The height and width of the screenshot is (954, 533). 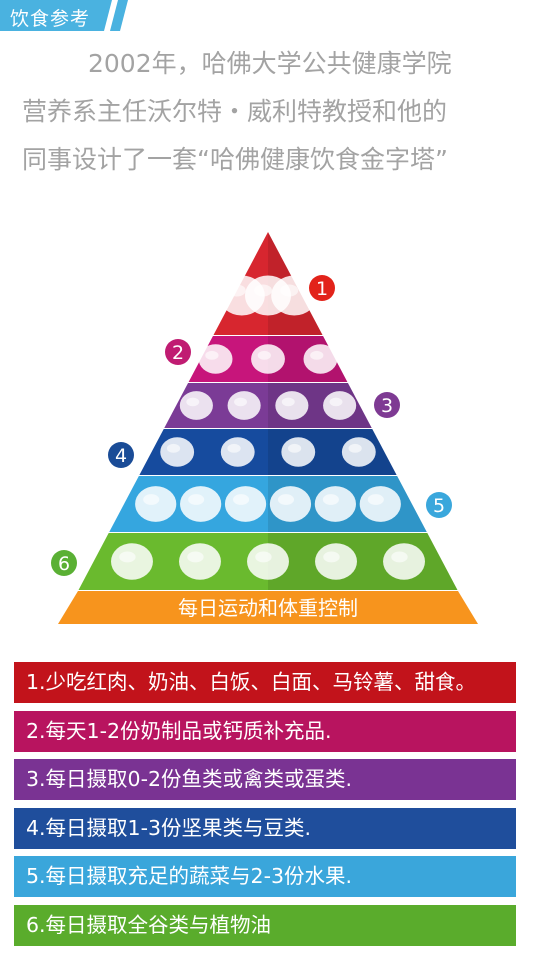 What do you see at coordinates (265, 731) in the screenshot?
I see `rule-2: 2.每天1-2份奶制品或钙质补充品.` at bounding box center [265, 731].